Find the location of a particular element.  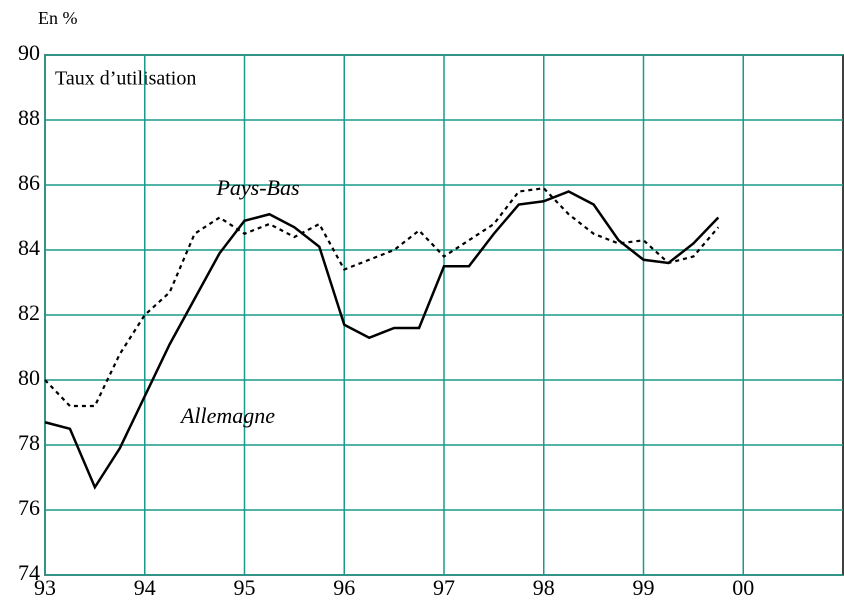

series-label: Allemagne is located at coordinates (227, 415).